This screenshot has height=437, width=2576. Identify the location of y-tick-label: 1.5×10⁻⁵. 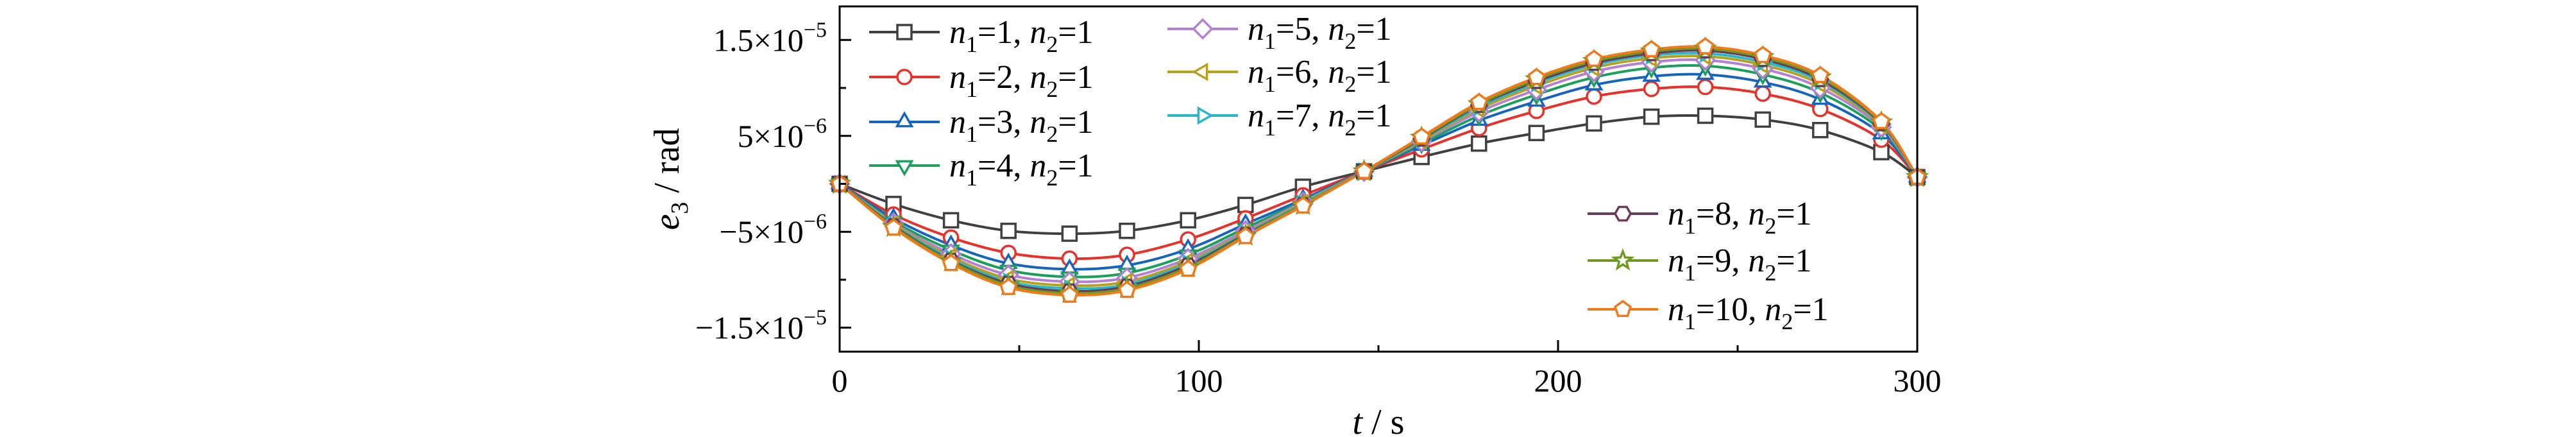
(770, 38).